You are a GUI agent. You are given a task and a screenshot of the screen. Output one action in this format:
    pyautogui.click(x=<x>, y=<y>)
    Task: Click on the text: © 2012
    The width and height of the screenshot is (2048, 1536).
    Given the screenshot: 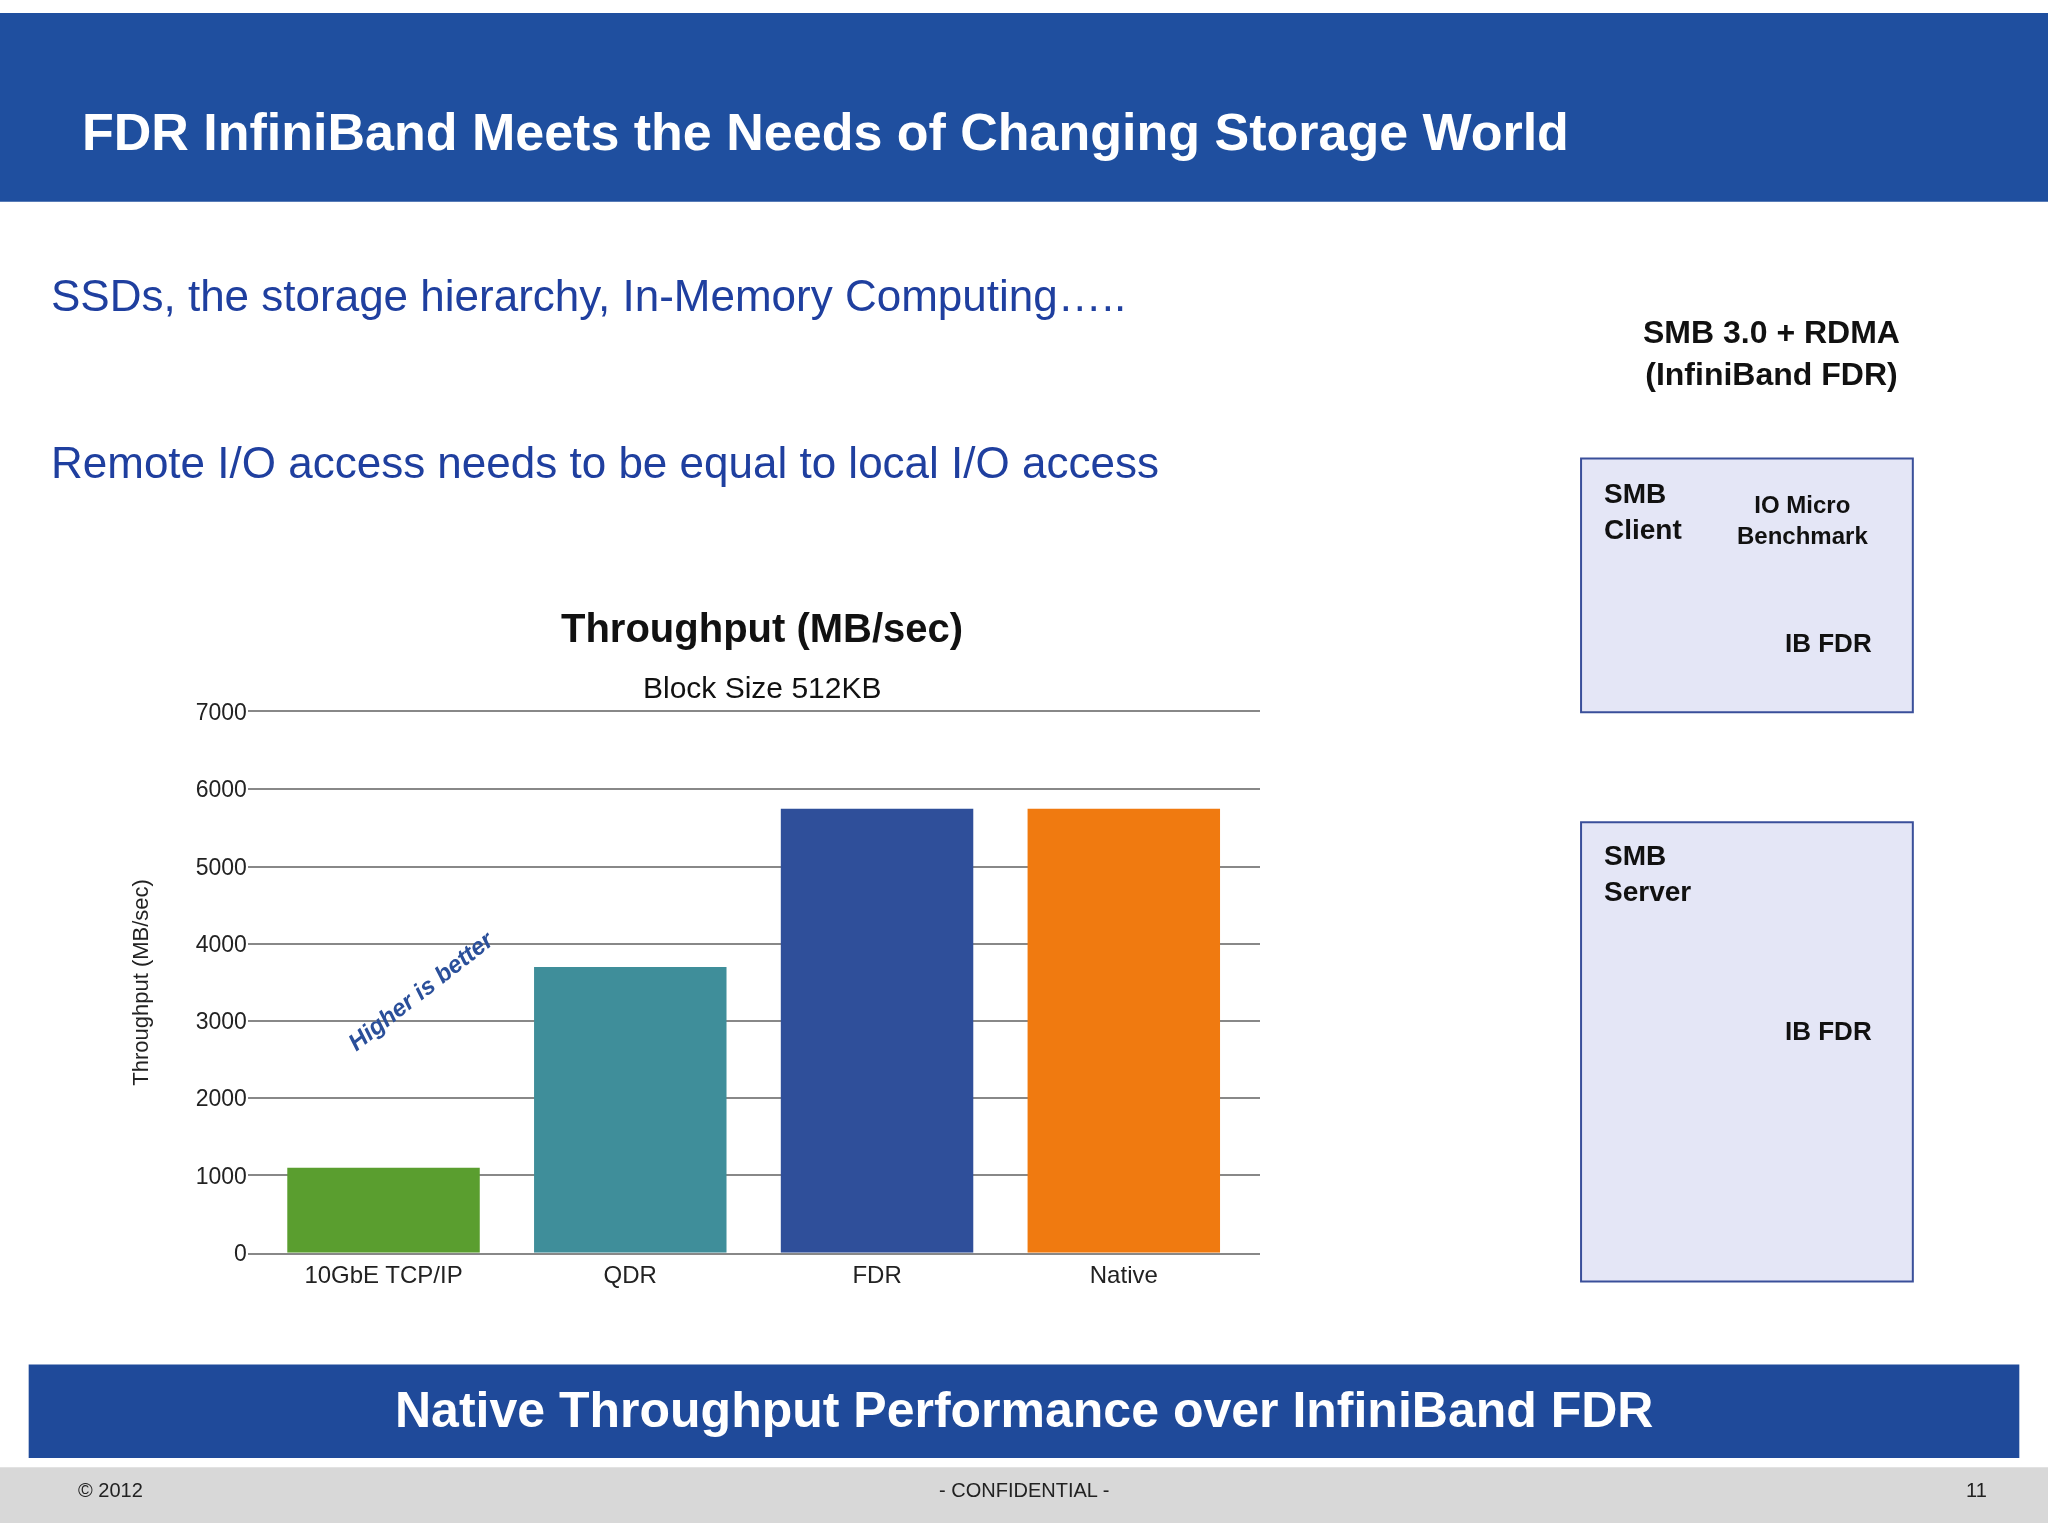 What is the action you would take?
    pyautogui.click(x=110, y=1490)
    